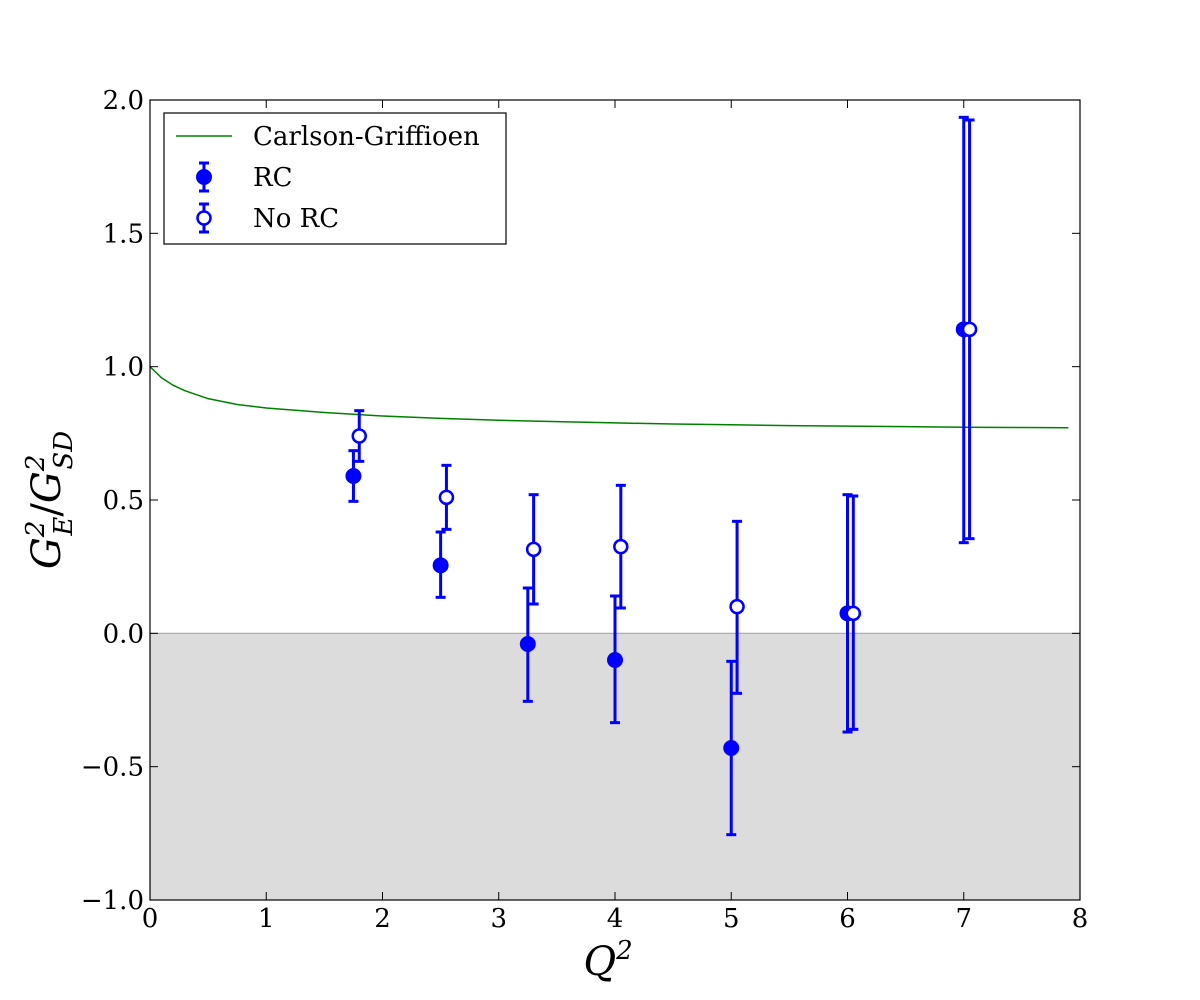  Describe the element at coordinates (112, 901) in the screenshot. I see `y-tick-label: −1.0` at that location.